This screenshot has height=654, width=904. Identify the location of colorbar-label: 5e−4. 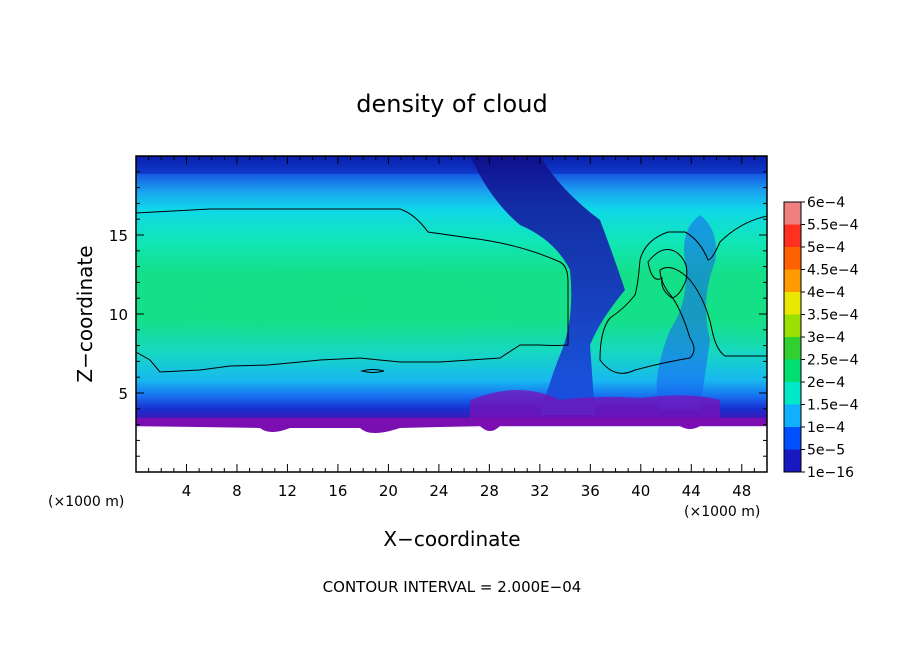
(826, 248).